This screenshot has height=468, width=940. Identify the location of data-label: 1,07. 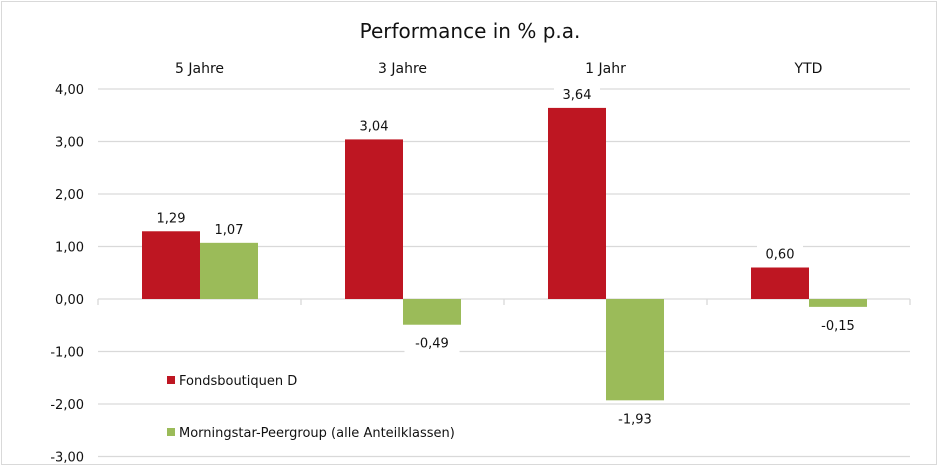
(229, 230).